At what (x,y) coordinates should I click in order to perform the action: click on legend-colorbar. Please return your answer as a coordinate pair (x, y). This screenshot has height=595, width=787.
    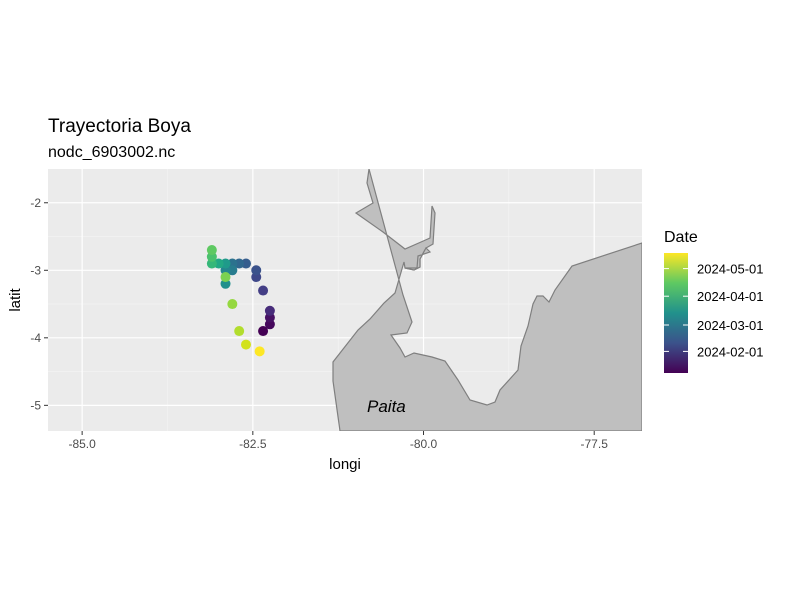
    Looking at the image, I should click on (676, 313).